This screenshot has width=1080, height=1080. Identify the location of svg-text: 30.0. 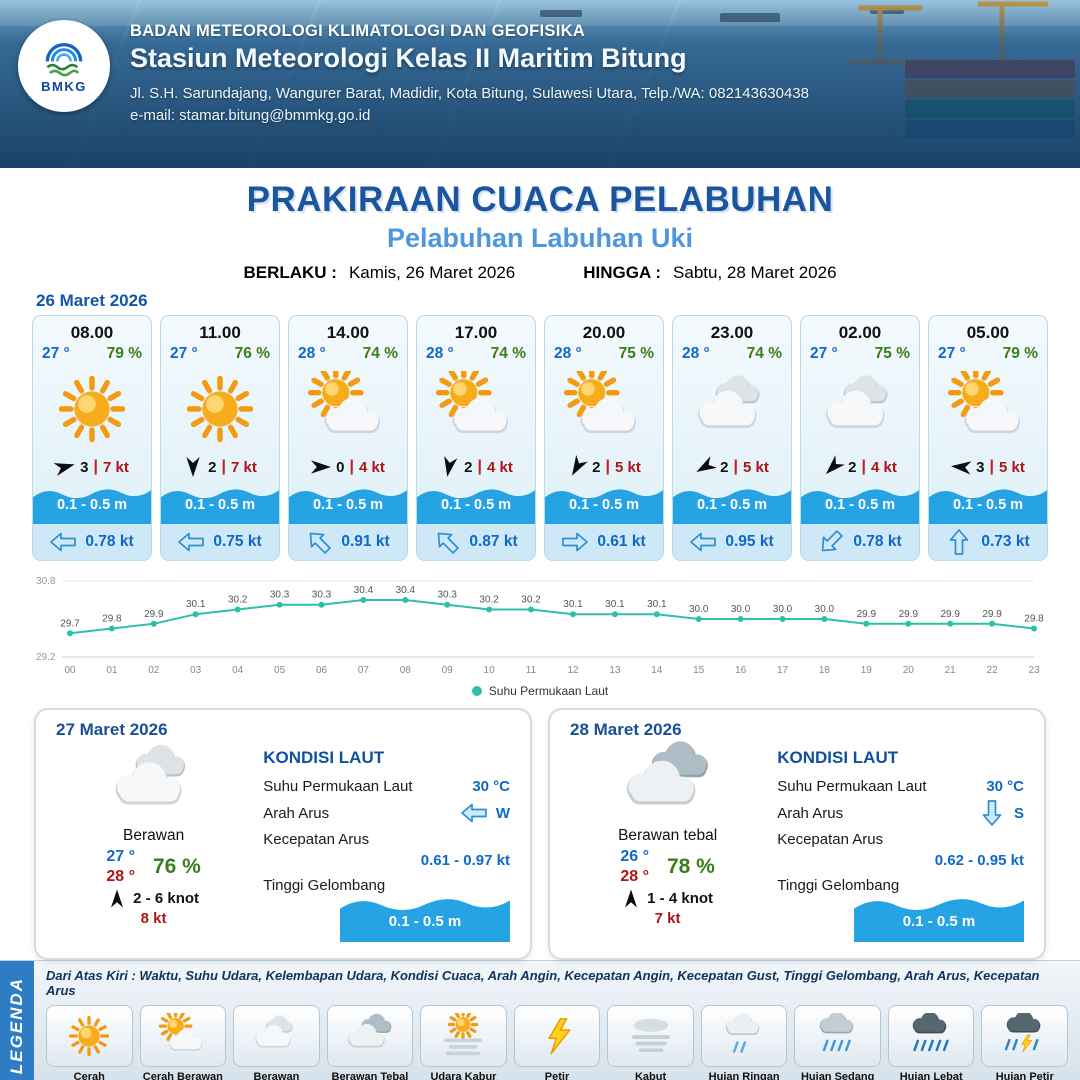
(699, 609).